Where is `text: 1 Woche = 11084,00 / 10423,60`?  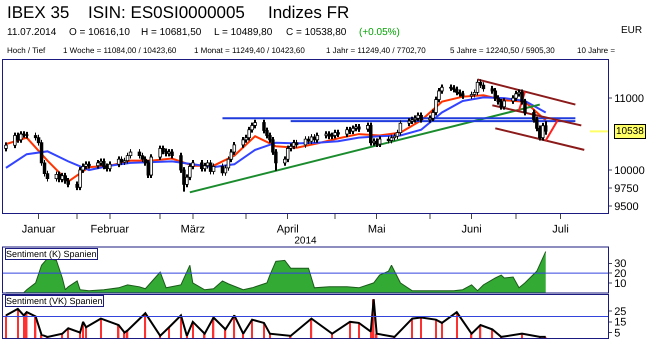
text: 1 Woche = 11084,00 / 10423,60 is located at coordinates (120, 50).